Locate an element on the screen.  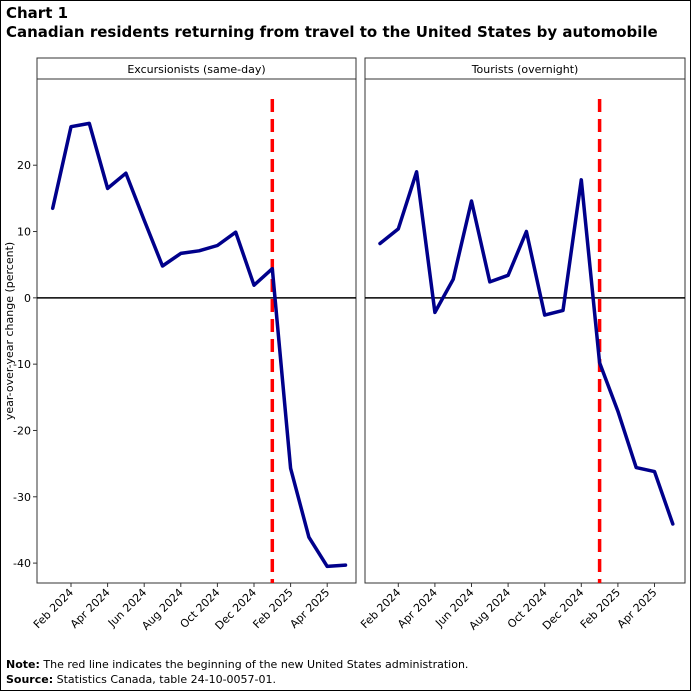
panel-1-y-tick-label: 0 is located at coordinates (27, 298).